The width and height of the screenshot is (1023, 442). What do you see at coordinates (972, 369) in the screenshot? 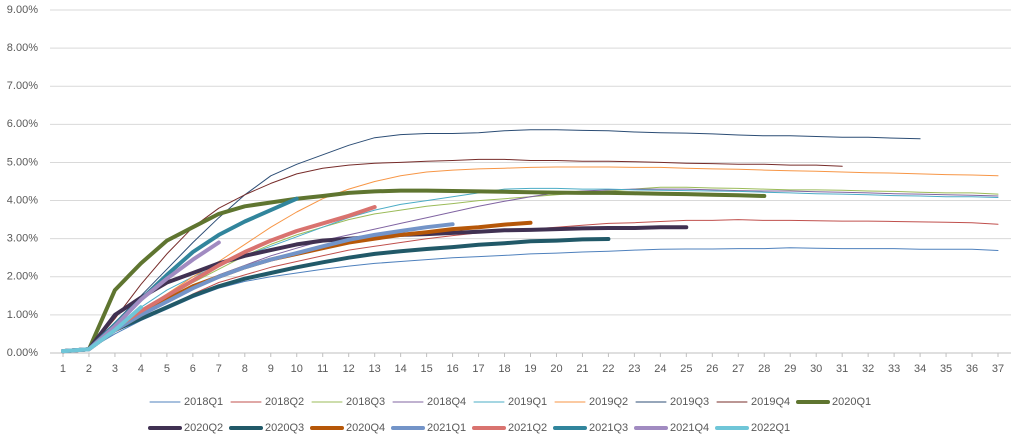
I see `x-tick-label: 36` at bounding box center [972, 369].